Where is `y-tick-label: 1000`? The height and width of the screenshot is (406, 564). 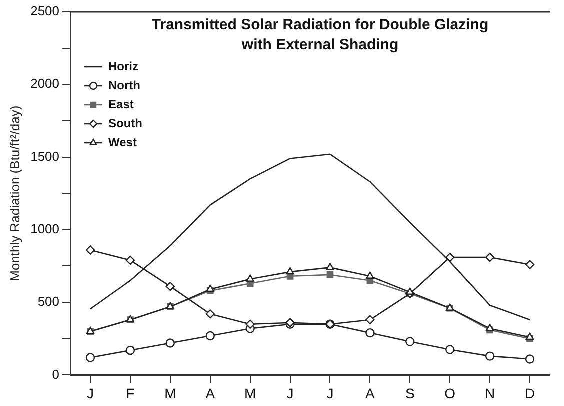
y-tick-label: 1000 is located at coordinates (45, 229).